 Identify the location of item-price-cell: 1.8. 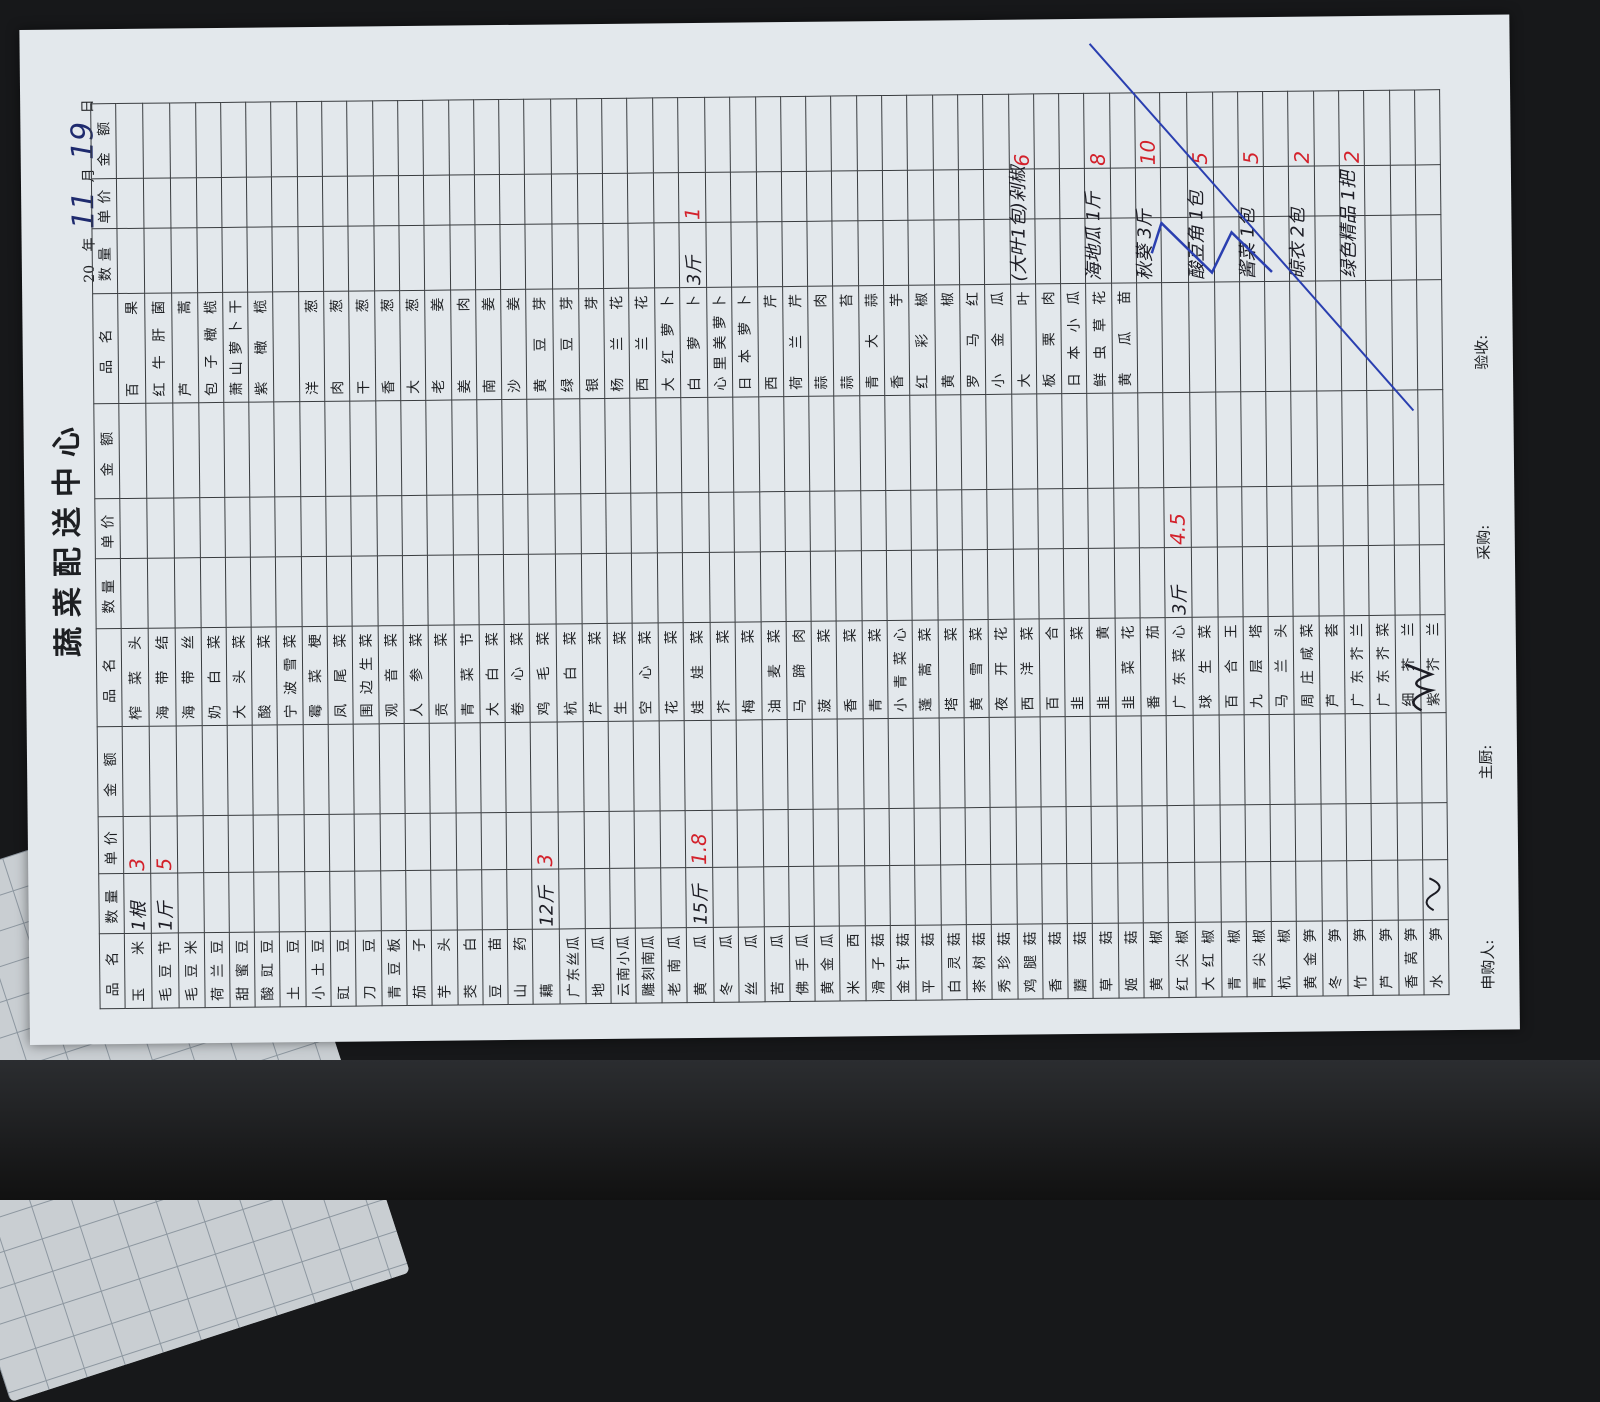
(699, 839).